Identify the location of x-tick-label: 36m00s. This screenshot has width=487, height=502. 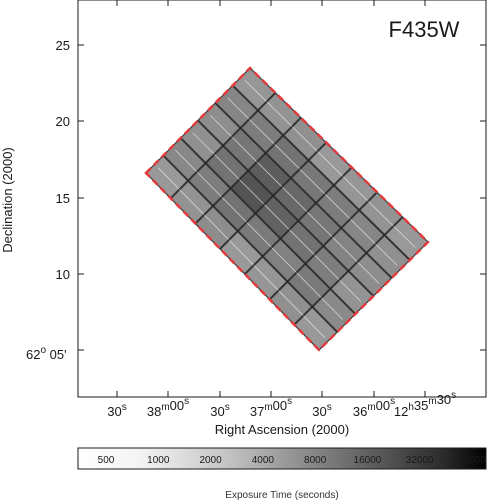
(374, 407).